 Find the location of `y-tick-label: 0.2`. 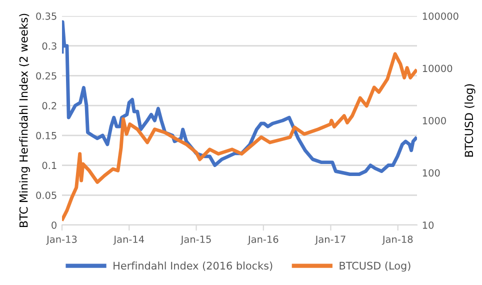

y-tick-label: 0.2 is located at coordinates (49, 106).